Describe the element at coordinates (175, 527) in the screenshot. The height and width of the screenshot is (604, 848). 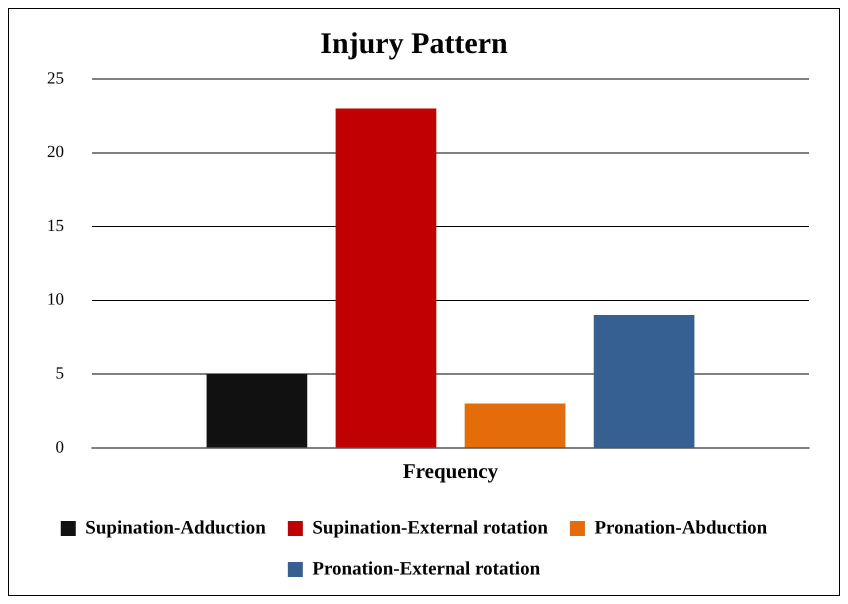
I see `legend-label: Supination-Adduction` at that location.